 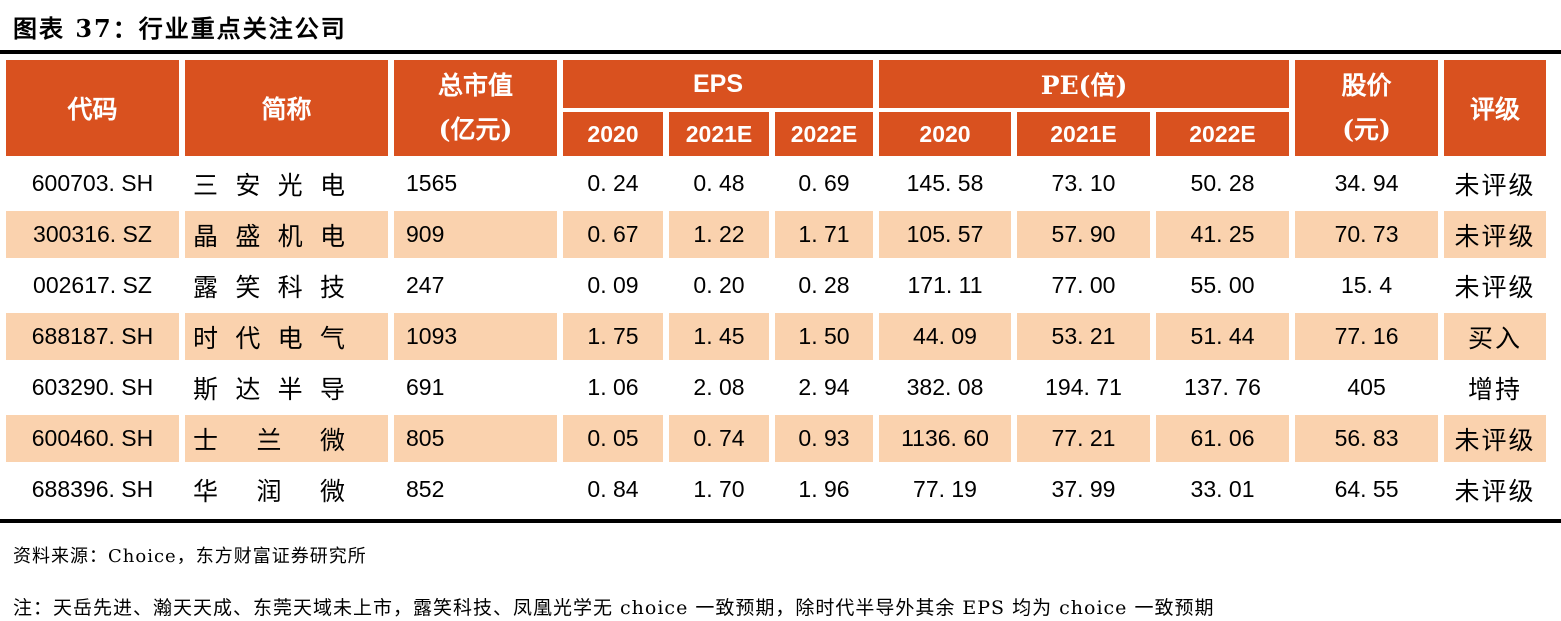 I want to click on cell-market-cap: 909, so click(x=475, y=234).